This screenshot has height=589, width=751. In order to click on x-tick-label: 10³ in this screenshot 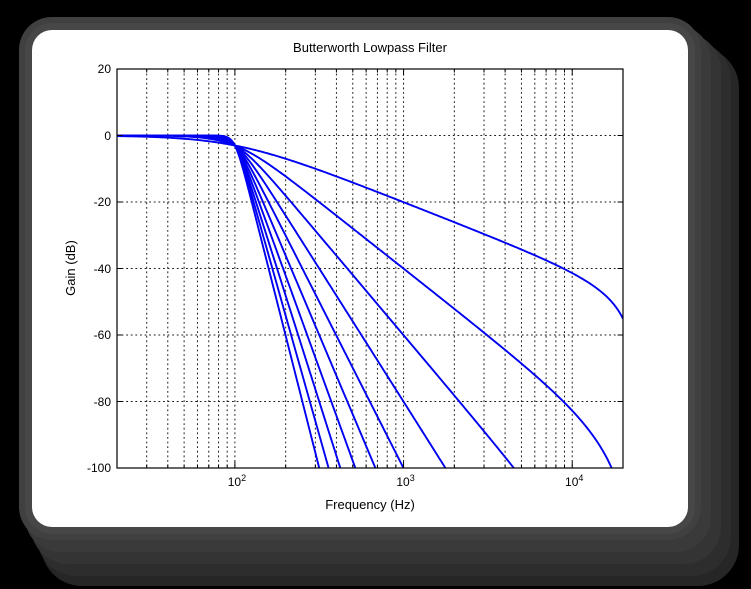, I will do `click(405, 481)`.